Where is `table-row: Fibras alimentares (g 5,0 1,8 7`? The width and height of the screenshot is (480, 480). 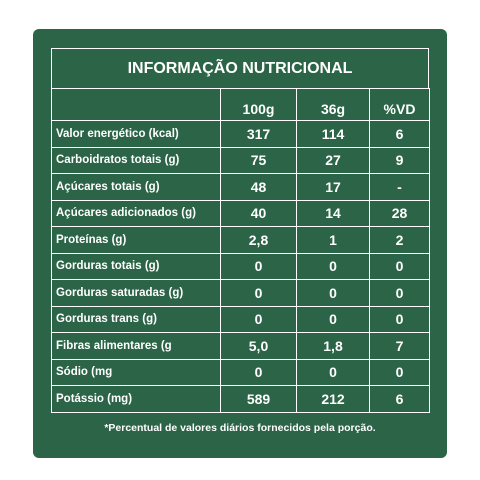 table-row: Fibras alimentares (g 5,0 1,8 7 is located at coordinates (240, 346).